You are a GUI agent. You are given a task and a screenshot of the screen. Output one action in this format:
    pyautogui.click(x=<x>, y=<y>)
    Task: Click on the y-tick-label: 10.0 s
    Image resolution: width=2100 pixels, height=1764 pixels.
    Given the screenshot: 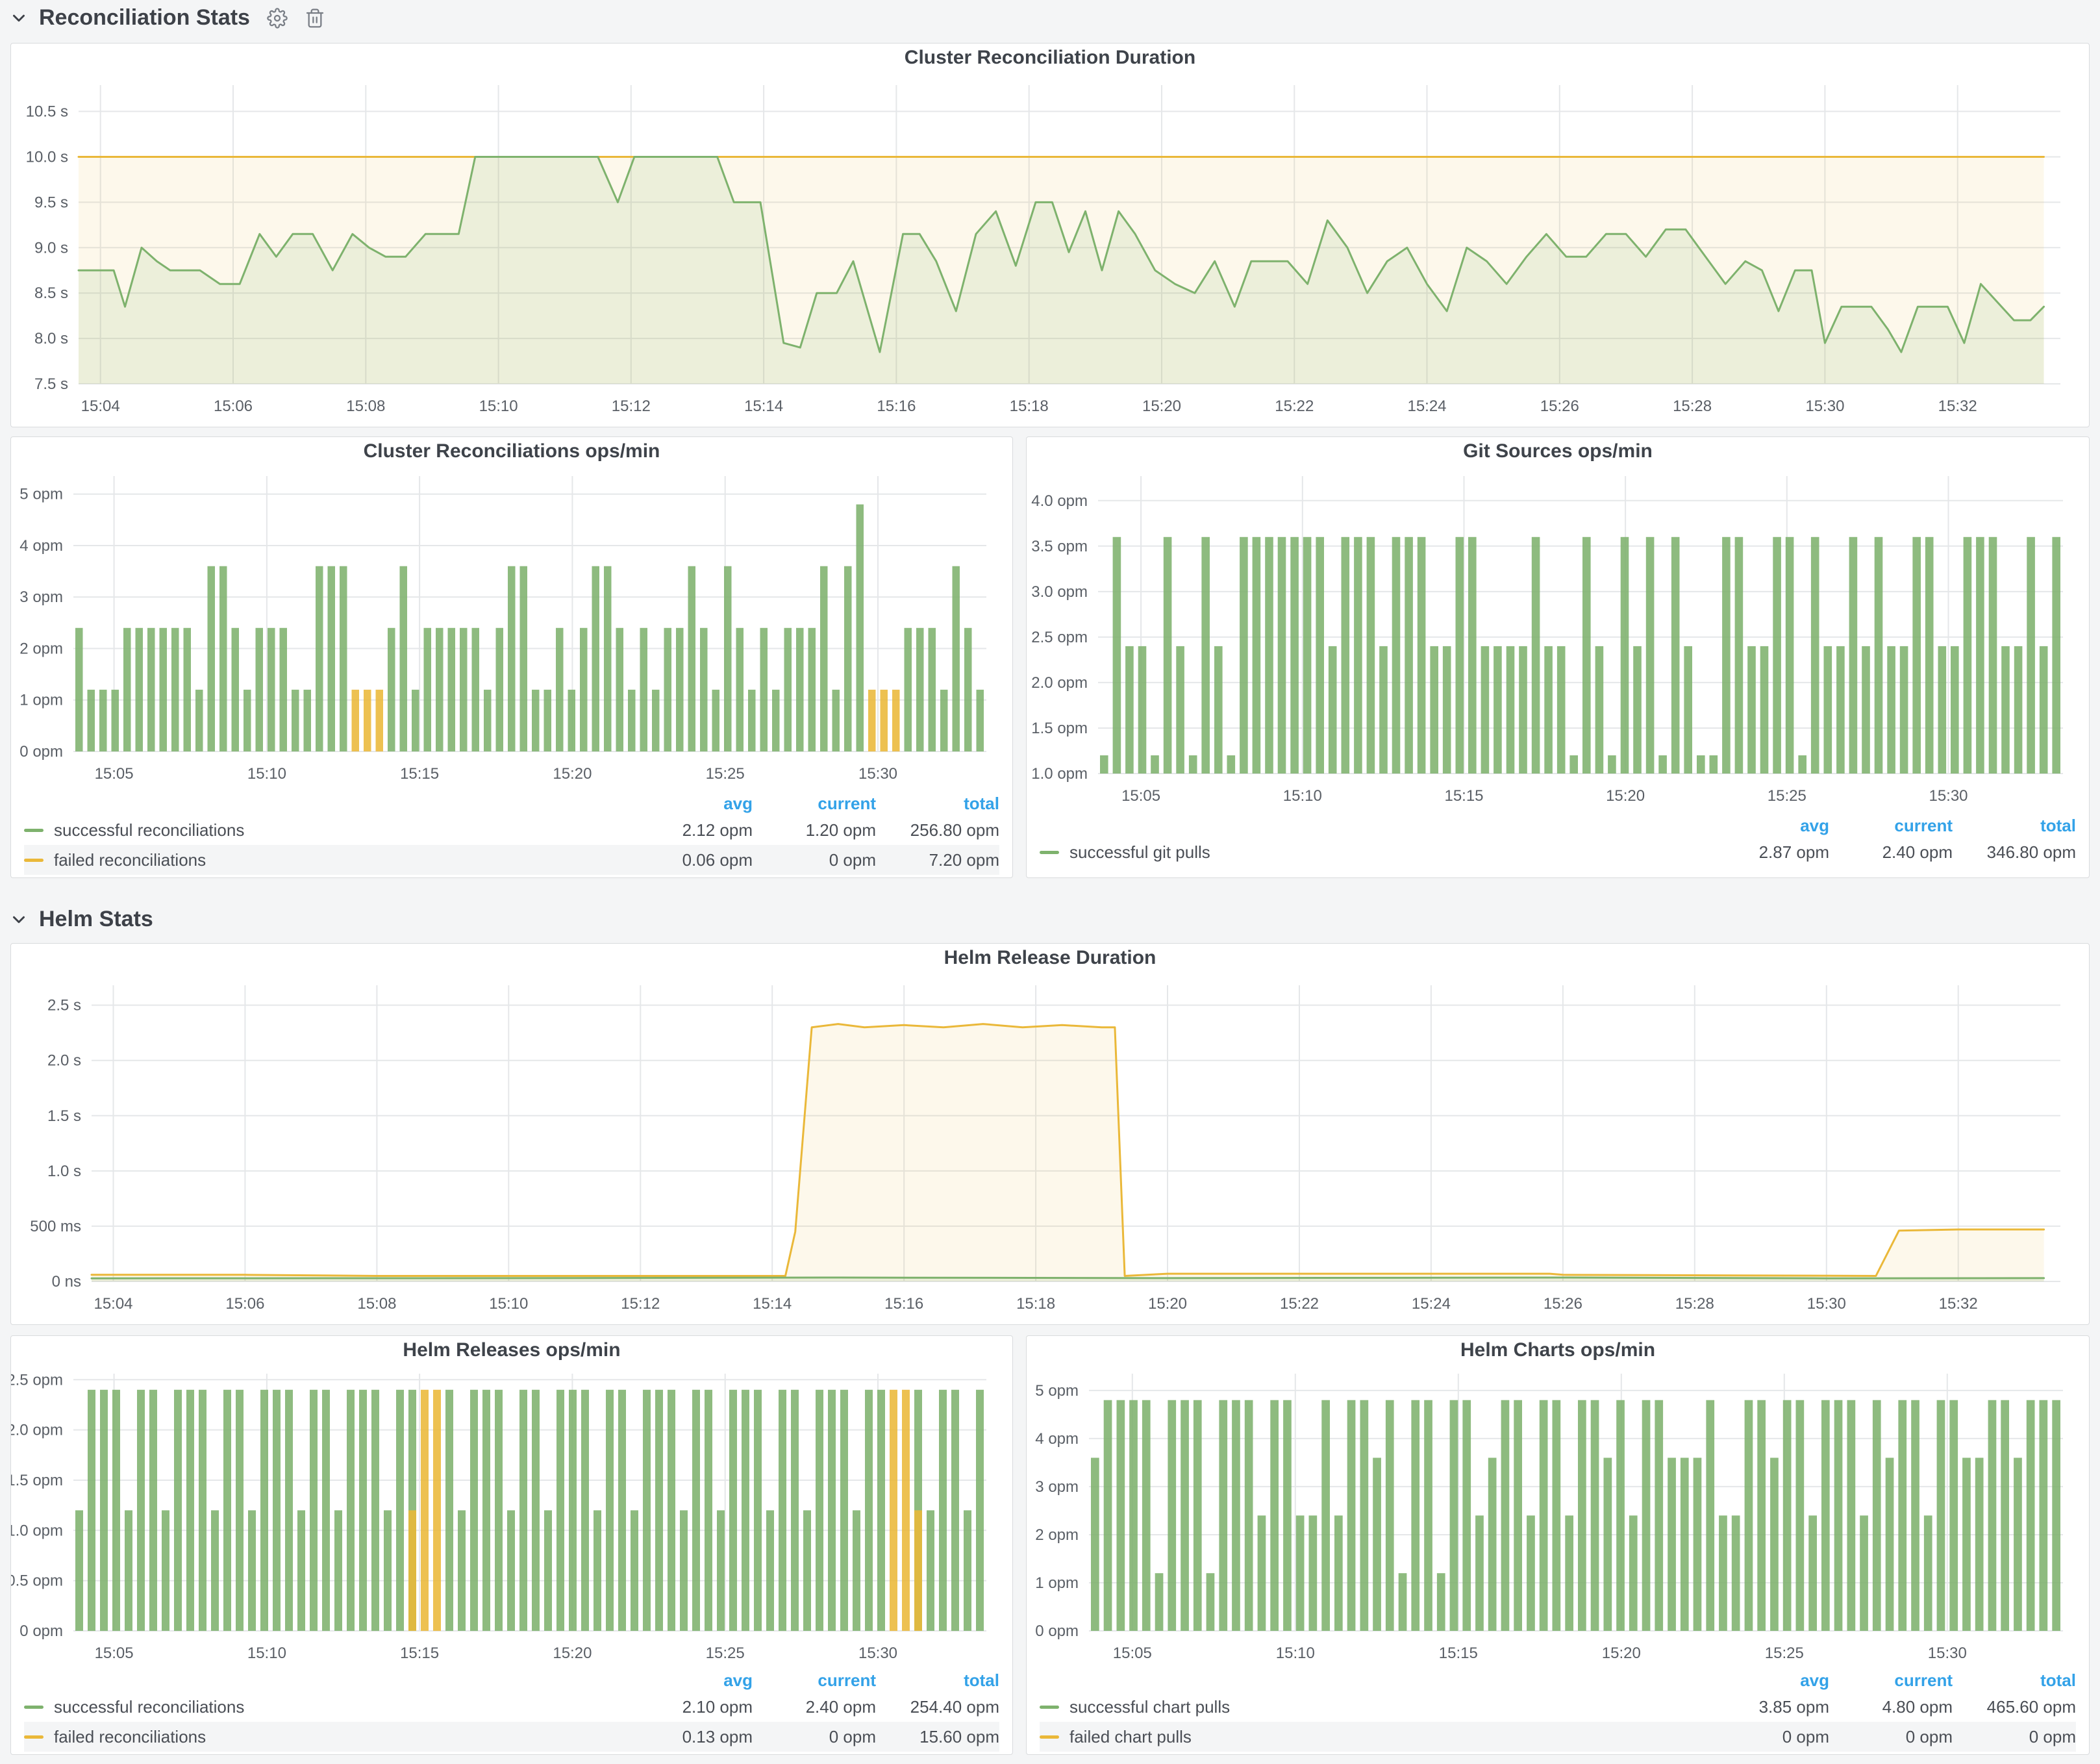 What is the action you would take?
    pyautogui.click(x=47, y=157)
    